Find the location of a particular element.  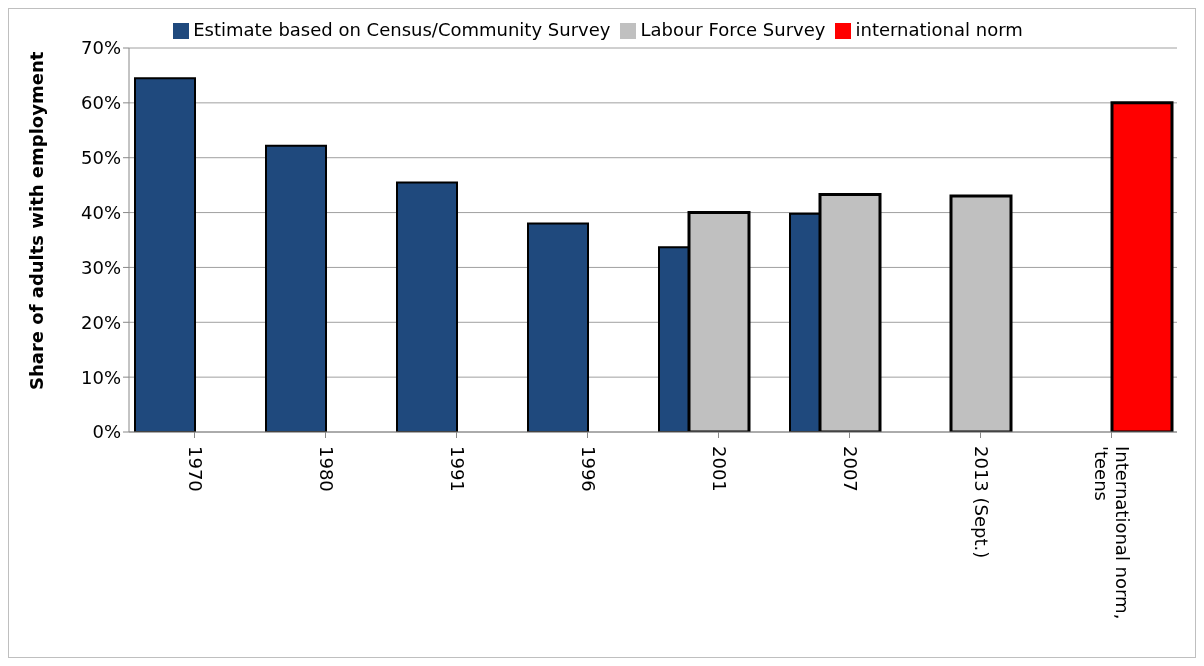

x-tick-label: International norm, 'teens is located at coordinates (1111, 533).